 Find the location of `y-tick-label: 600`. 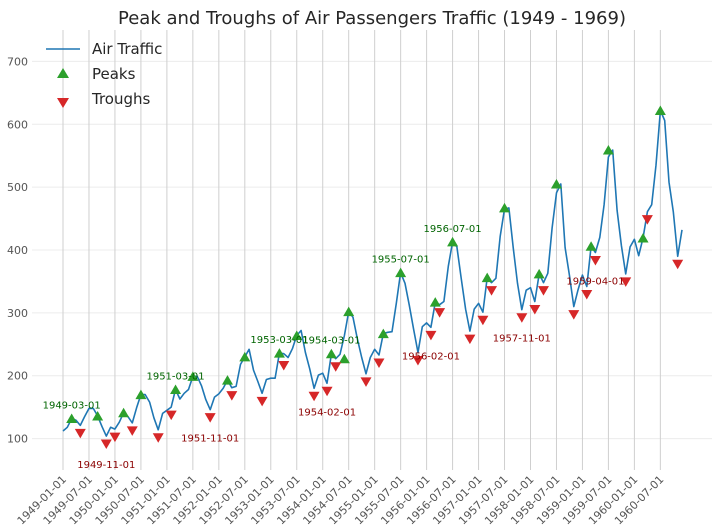

y-tick-label: 600 is located at coordinates (17, 124).